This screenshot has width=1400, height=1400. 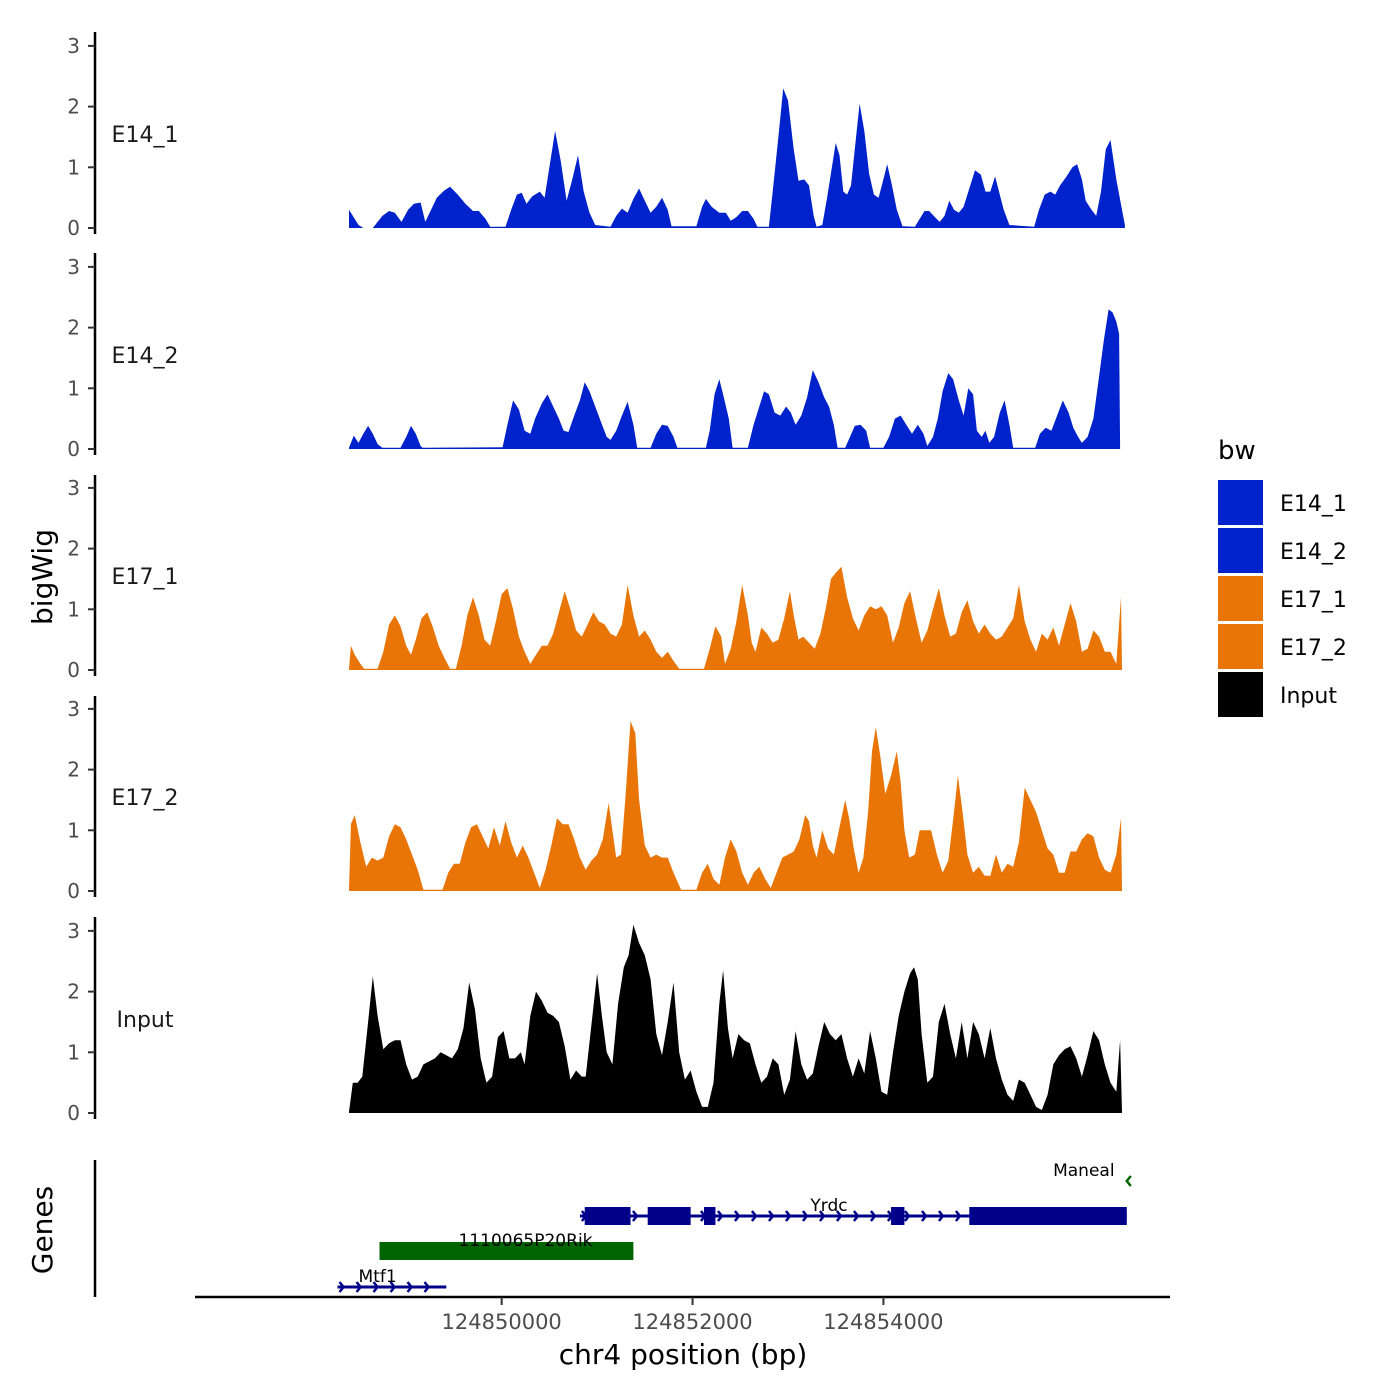 I want to click on track-label: E14_1, so click(x=145, y=135).